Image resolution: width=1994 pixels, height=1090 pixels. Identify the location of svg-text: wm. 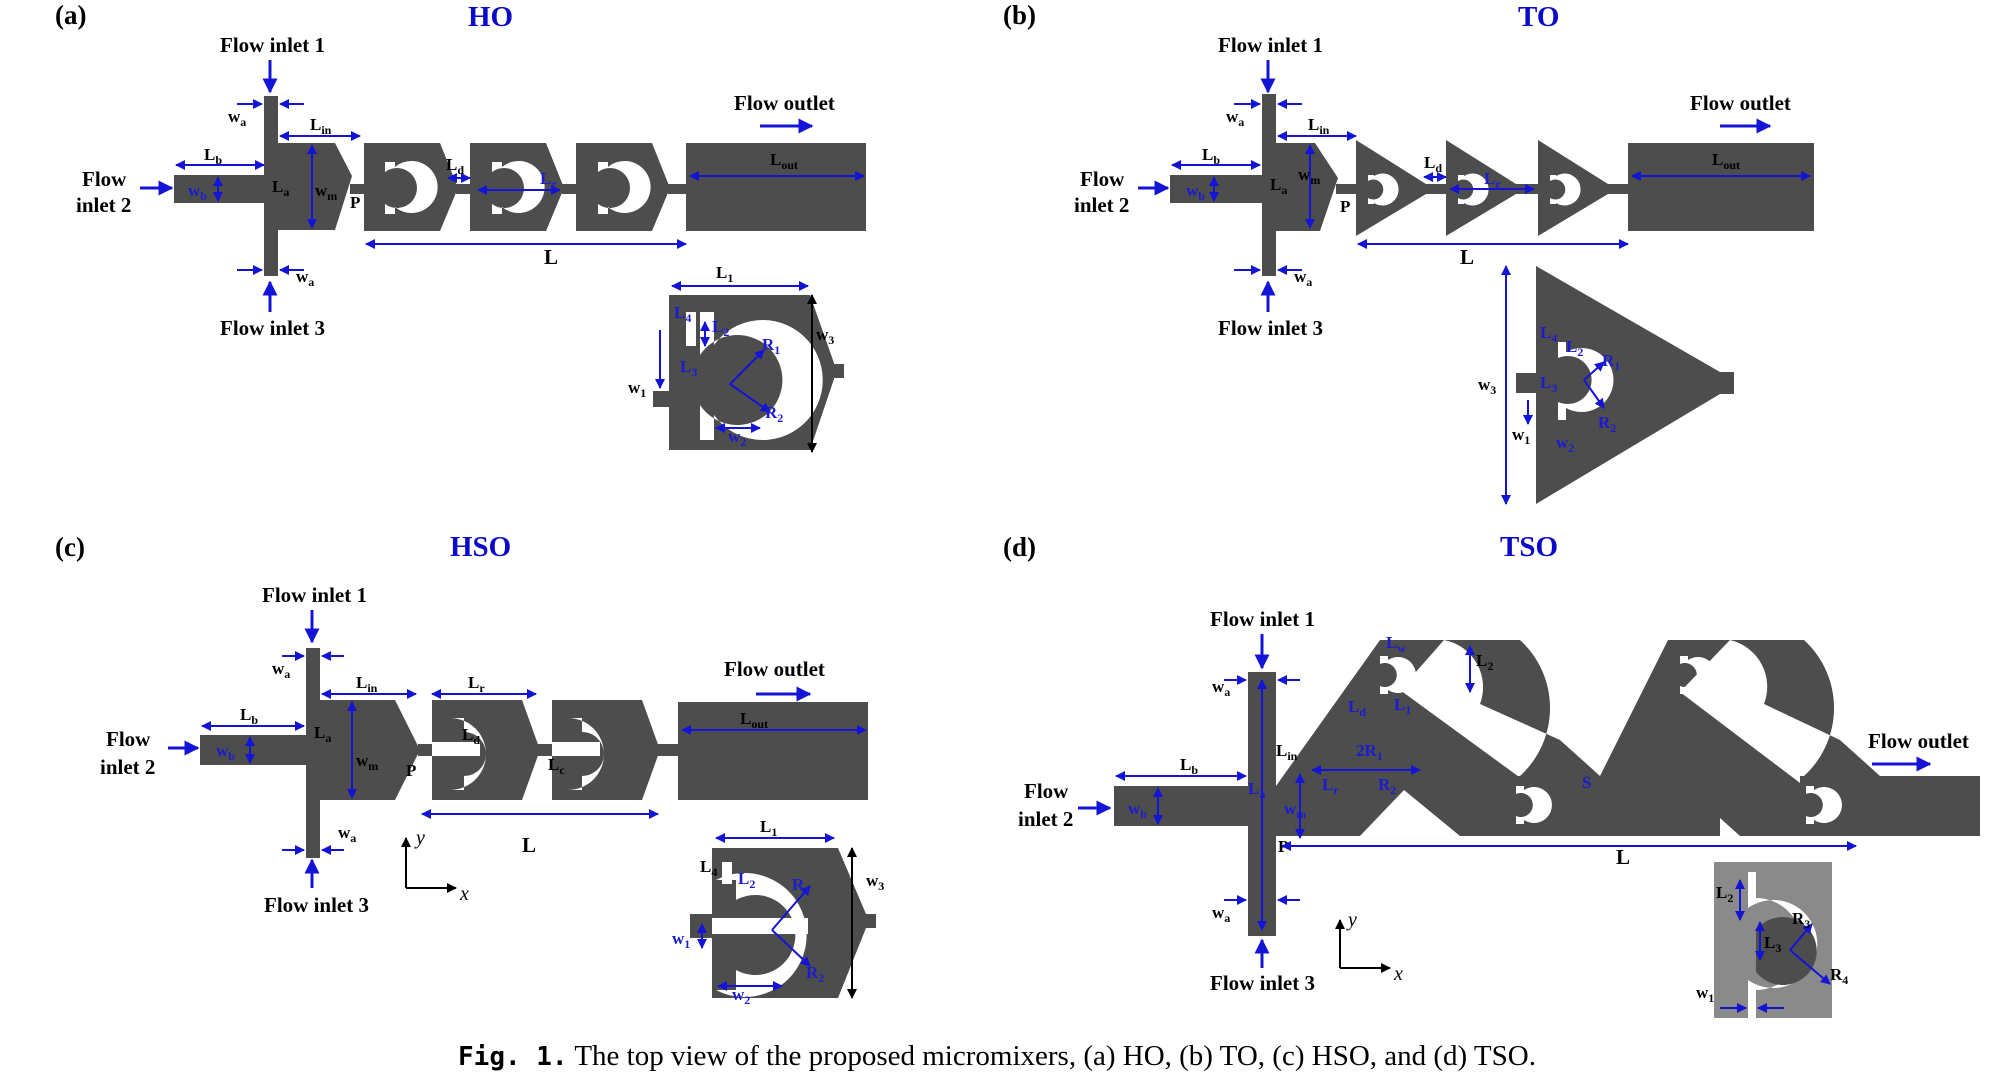
(367, 762).